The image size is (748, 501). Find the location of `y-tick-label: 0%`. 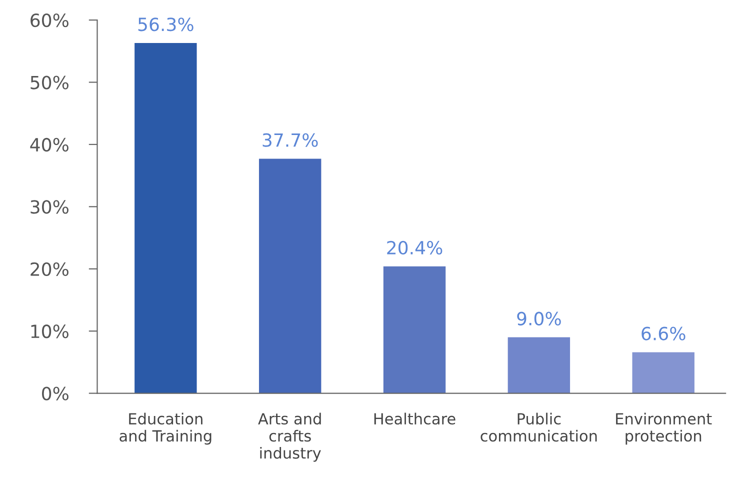

y-tick-label: 0% is located at coordinates (55, 393).